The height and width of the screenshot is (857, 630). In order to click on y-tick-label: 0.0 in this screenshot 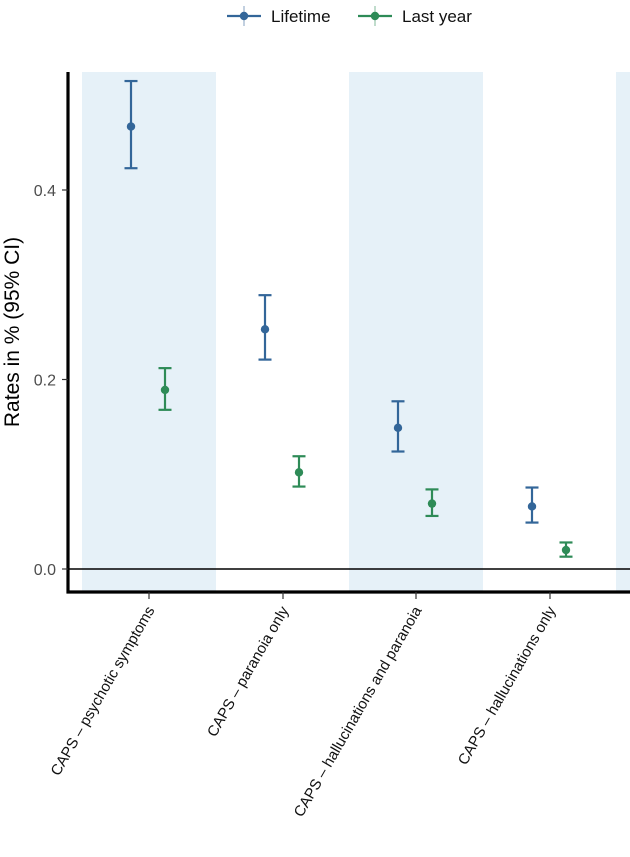, I will do `click(45, 570)`.